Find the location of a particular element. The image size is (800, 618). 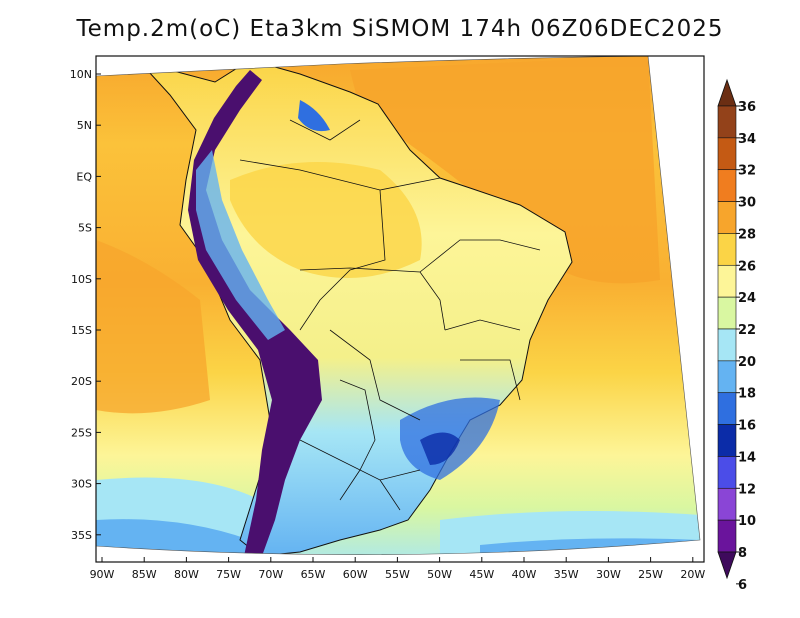

colorbar-bottom-triangle is located at coordinates (727, 565).